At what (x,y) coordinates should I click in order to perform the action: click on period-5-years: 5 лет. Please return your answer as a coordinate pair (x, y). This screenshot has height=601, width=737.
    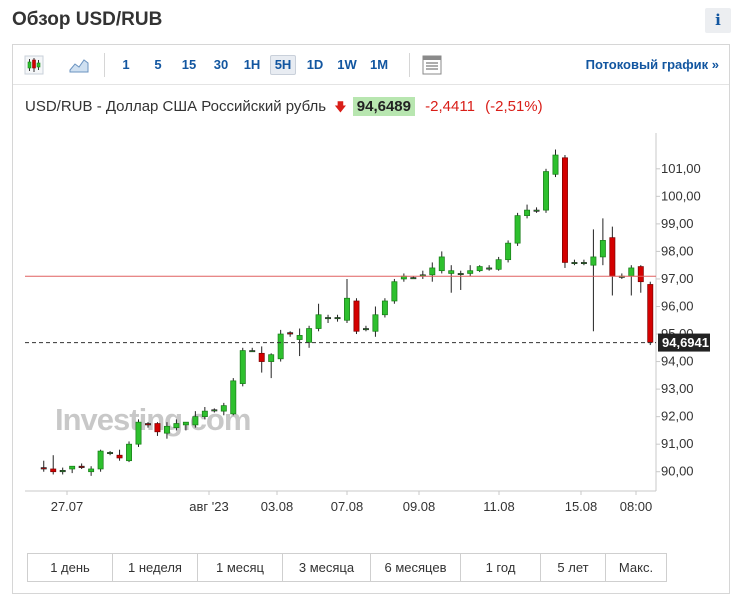
    Looking at the image, I should click on (573, 567).